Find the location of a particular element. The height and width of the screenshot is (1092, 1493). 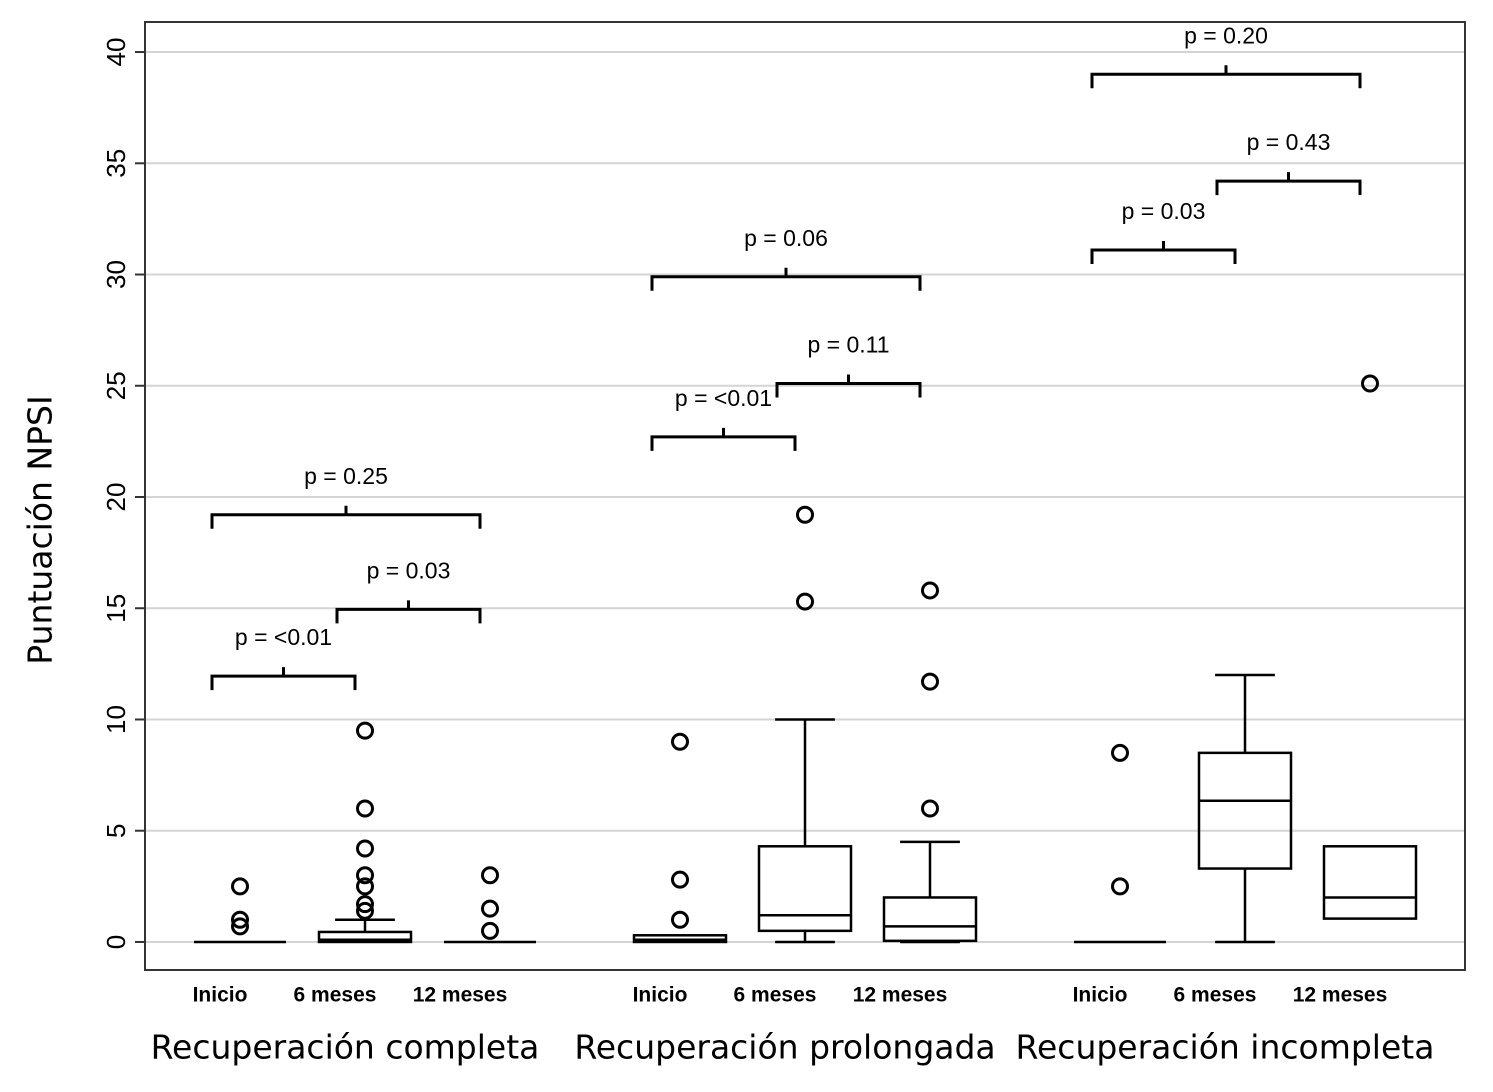

p-value-label: p = 0.20 is located at coordinates (1226, 35).